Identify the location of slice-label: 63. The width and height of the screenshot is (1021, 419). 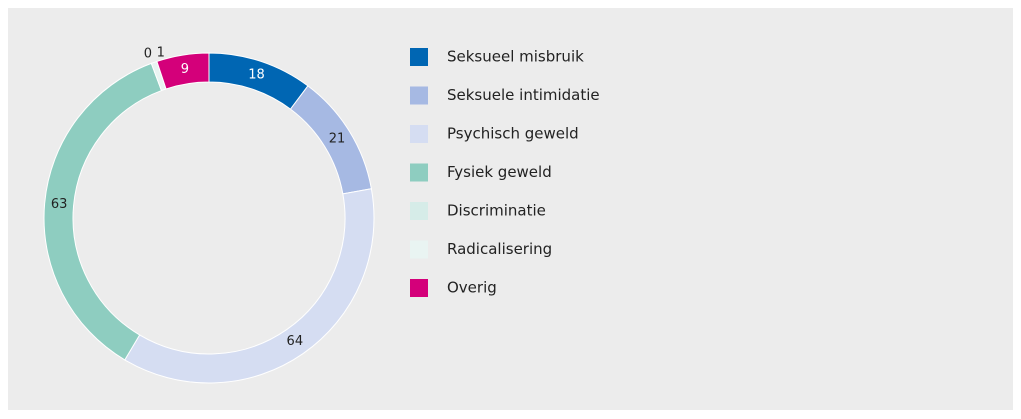
(59, 204).